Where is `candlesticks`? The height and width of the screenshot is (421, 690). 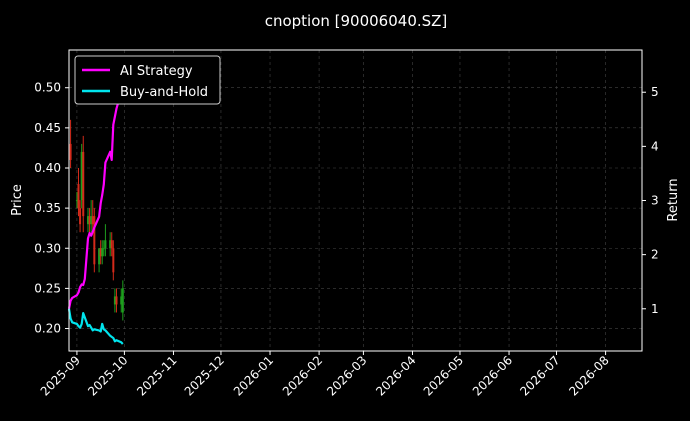
candlesticks is located at coordinates (96, 220).